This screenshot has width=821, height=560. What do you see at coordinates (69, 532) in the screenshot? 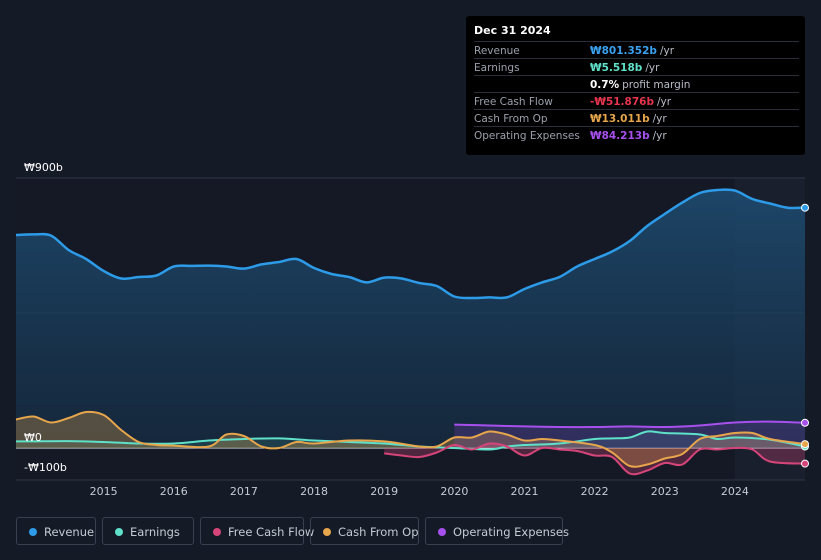
I see `legend-label: Revenue` at bounding box center [69, 532].